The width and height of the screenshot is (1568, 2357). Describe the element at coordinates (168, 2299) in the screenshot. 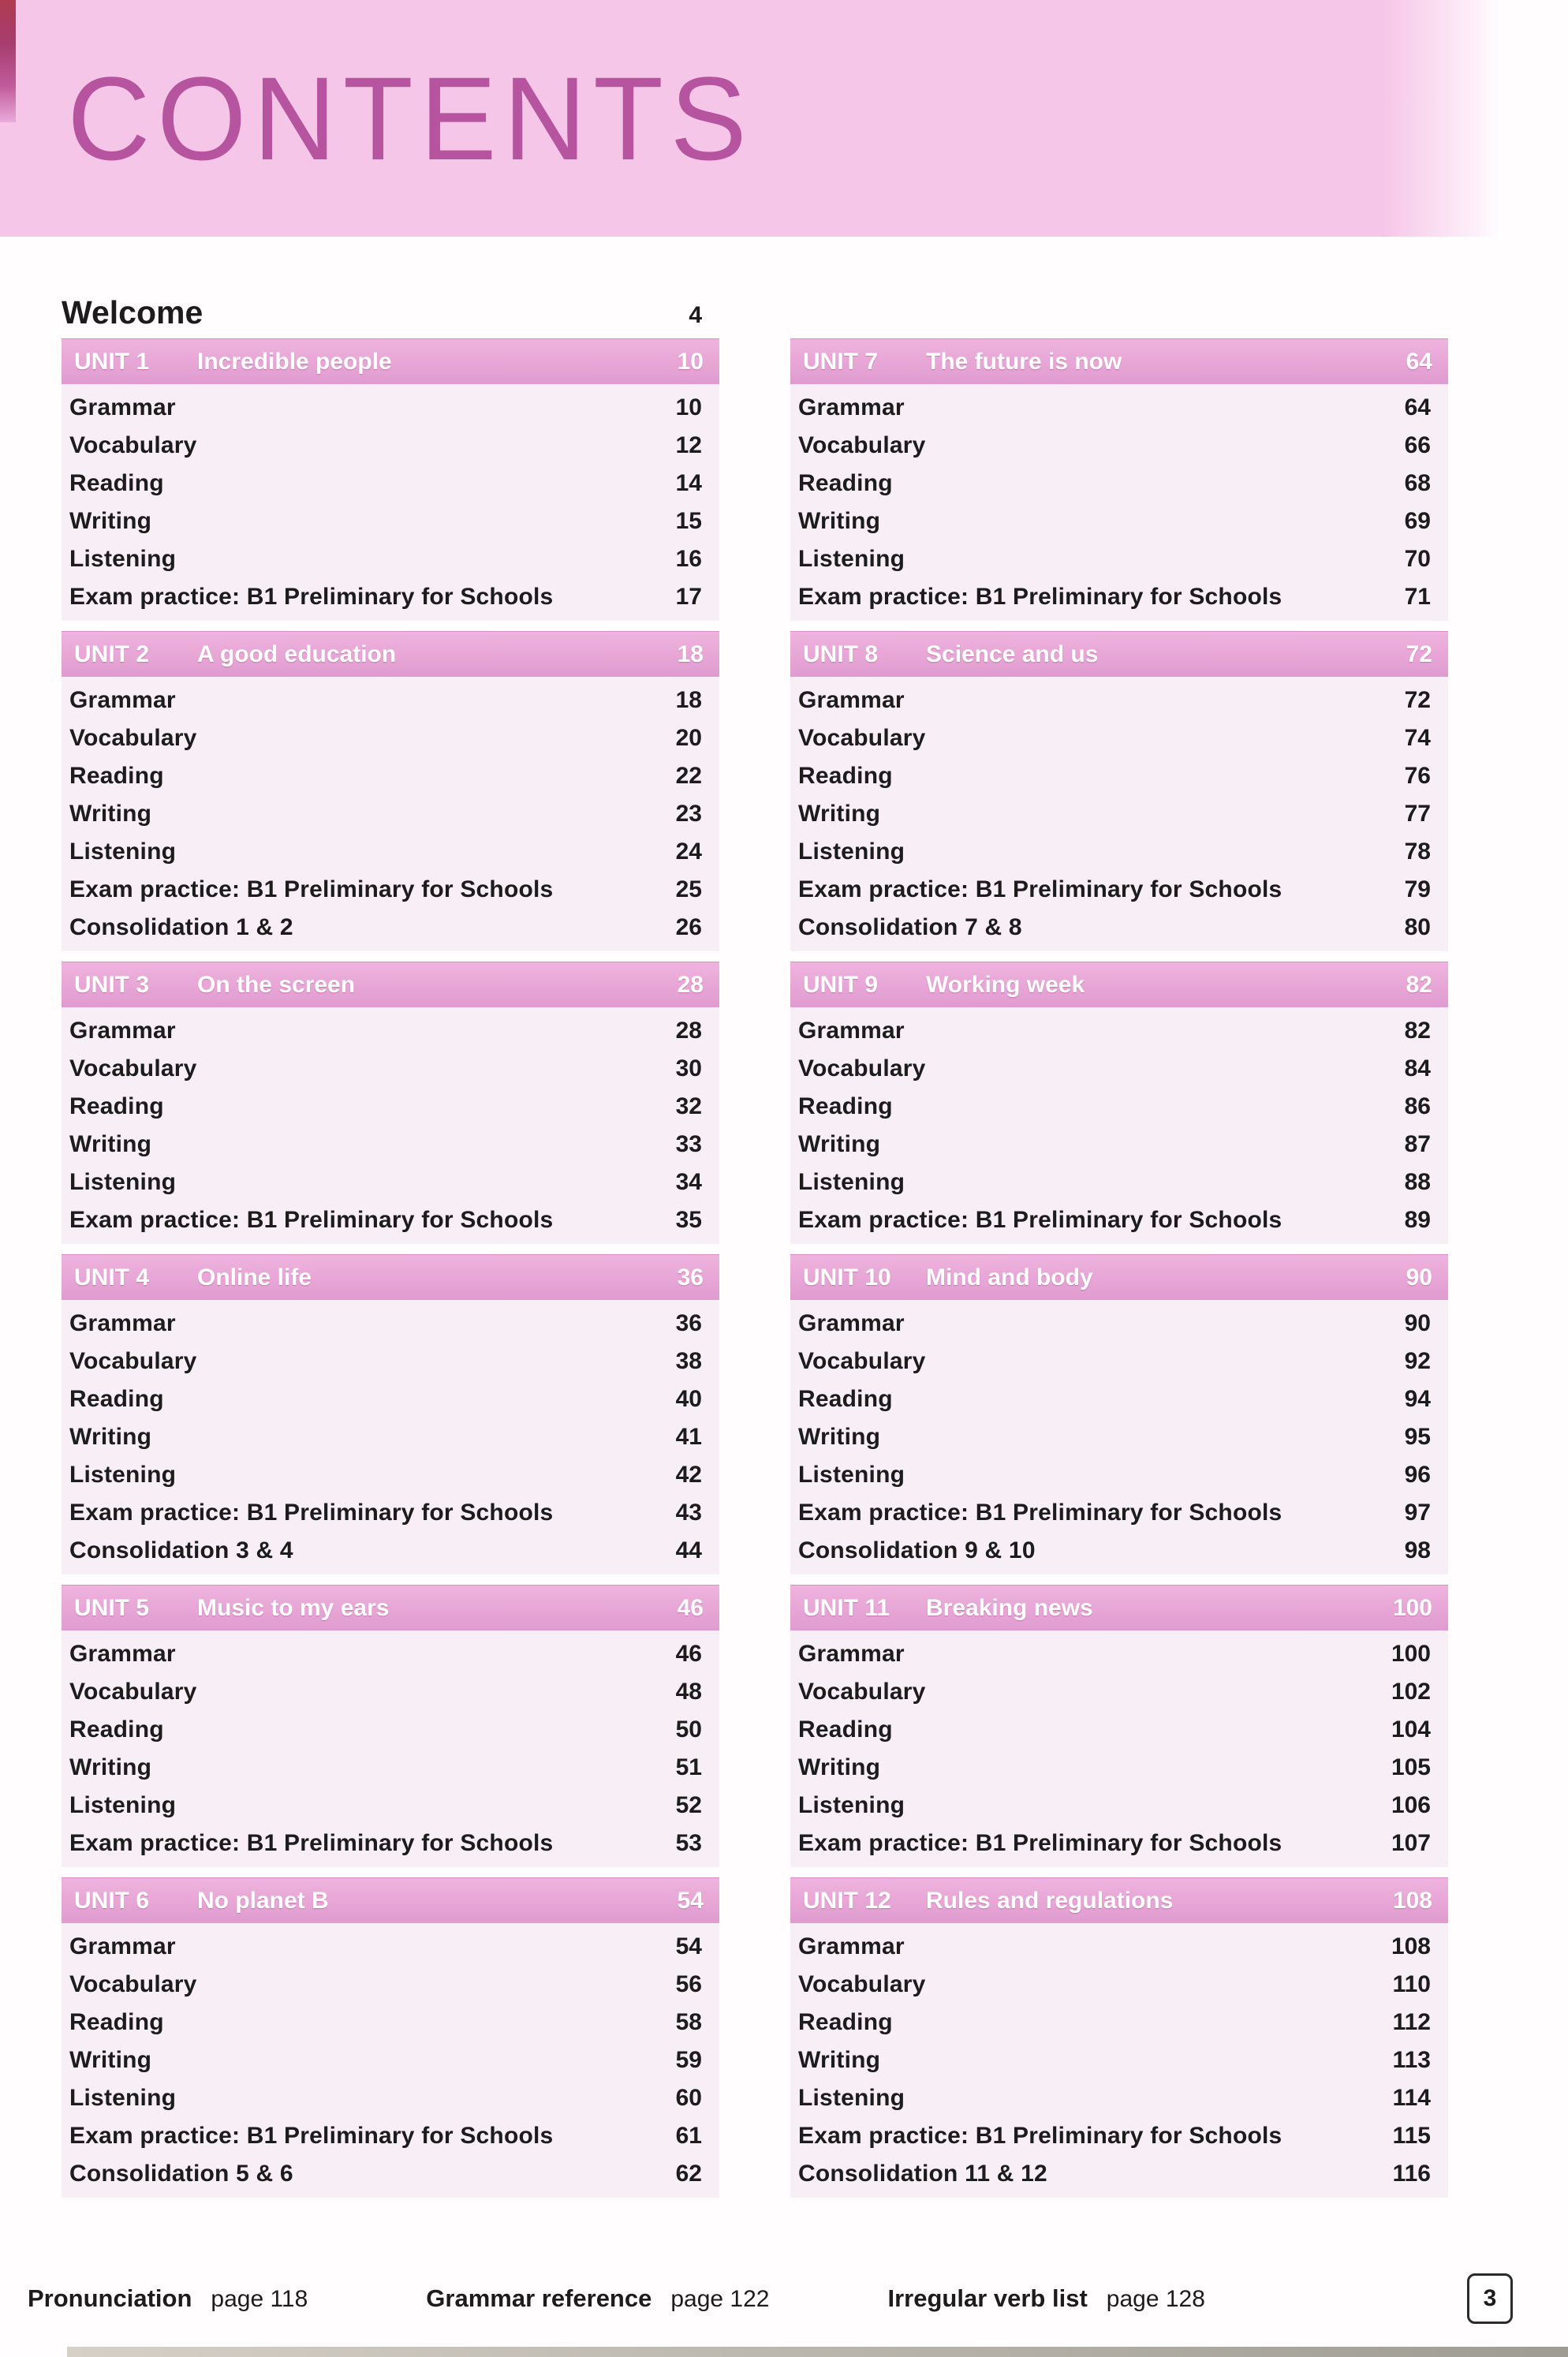

I see `footer-reference: Pronunciation page 118` at that location.